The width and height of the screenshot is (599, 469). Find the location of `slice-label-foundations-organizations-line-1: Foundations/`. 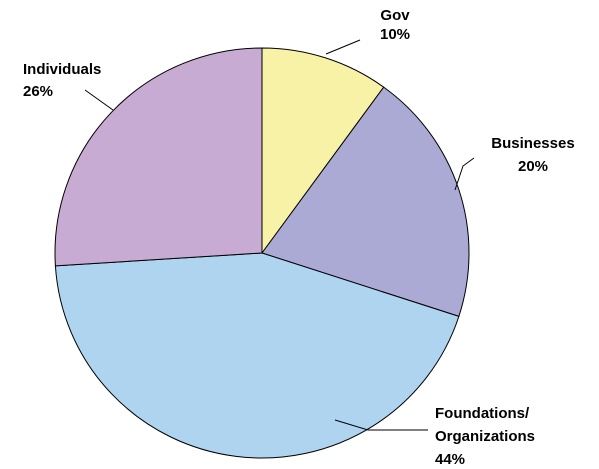

slice-label-foundations-organizations-line-1: Foundations/ is located at coordinates (482, 413).